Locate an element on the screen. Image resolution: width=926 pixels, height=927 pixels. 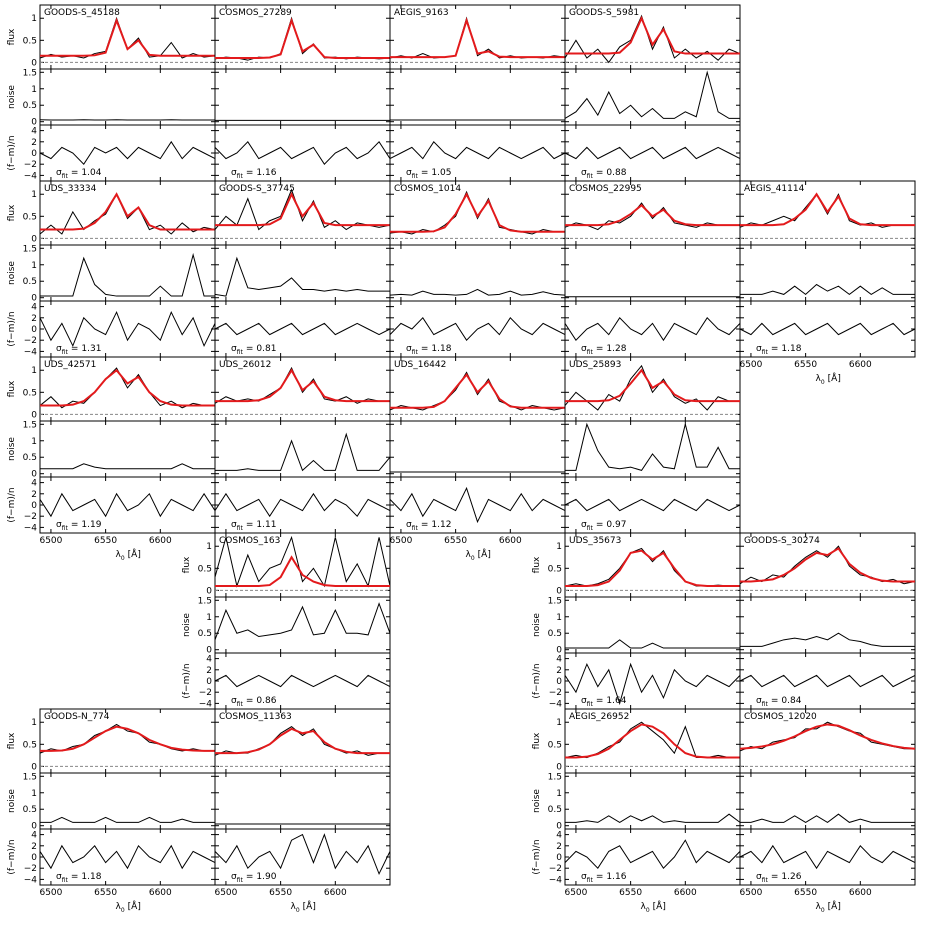
sigma-value: 0.97 is located at coordinates (616, 525).